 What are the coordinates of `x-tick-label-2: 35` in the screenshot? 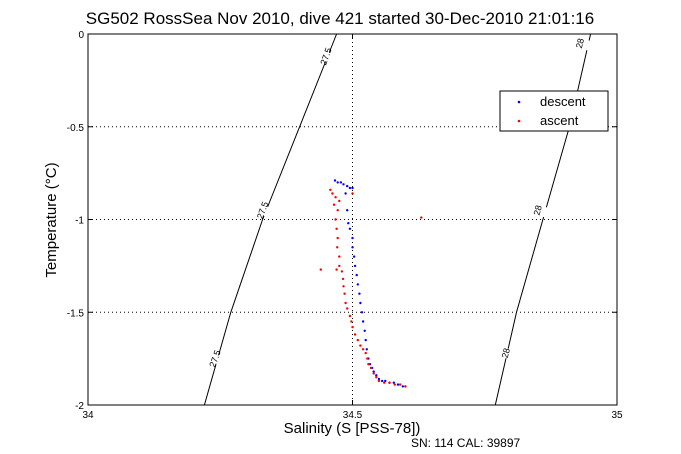 It's located at (617, 415).